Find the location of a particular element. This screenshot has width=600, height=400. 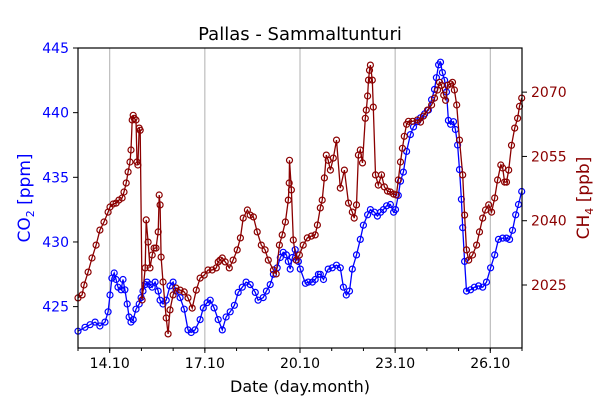

y-right-label-main: CH is located at coordinates (584, 227).